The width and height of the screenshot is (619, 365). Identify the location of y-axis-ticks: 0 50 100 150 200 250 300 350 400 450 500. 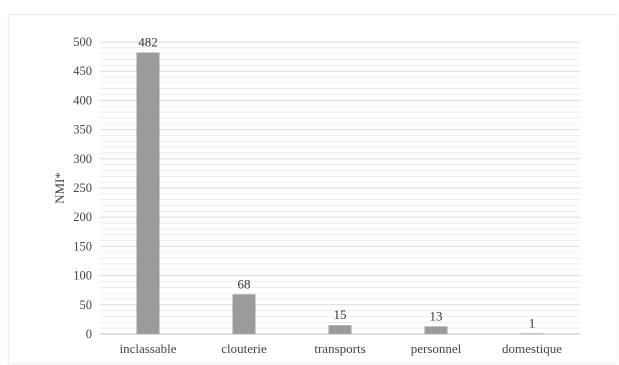
(82, 188).